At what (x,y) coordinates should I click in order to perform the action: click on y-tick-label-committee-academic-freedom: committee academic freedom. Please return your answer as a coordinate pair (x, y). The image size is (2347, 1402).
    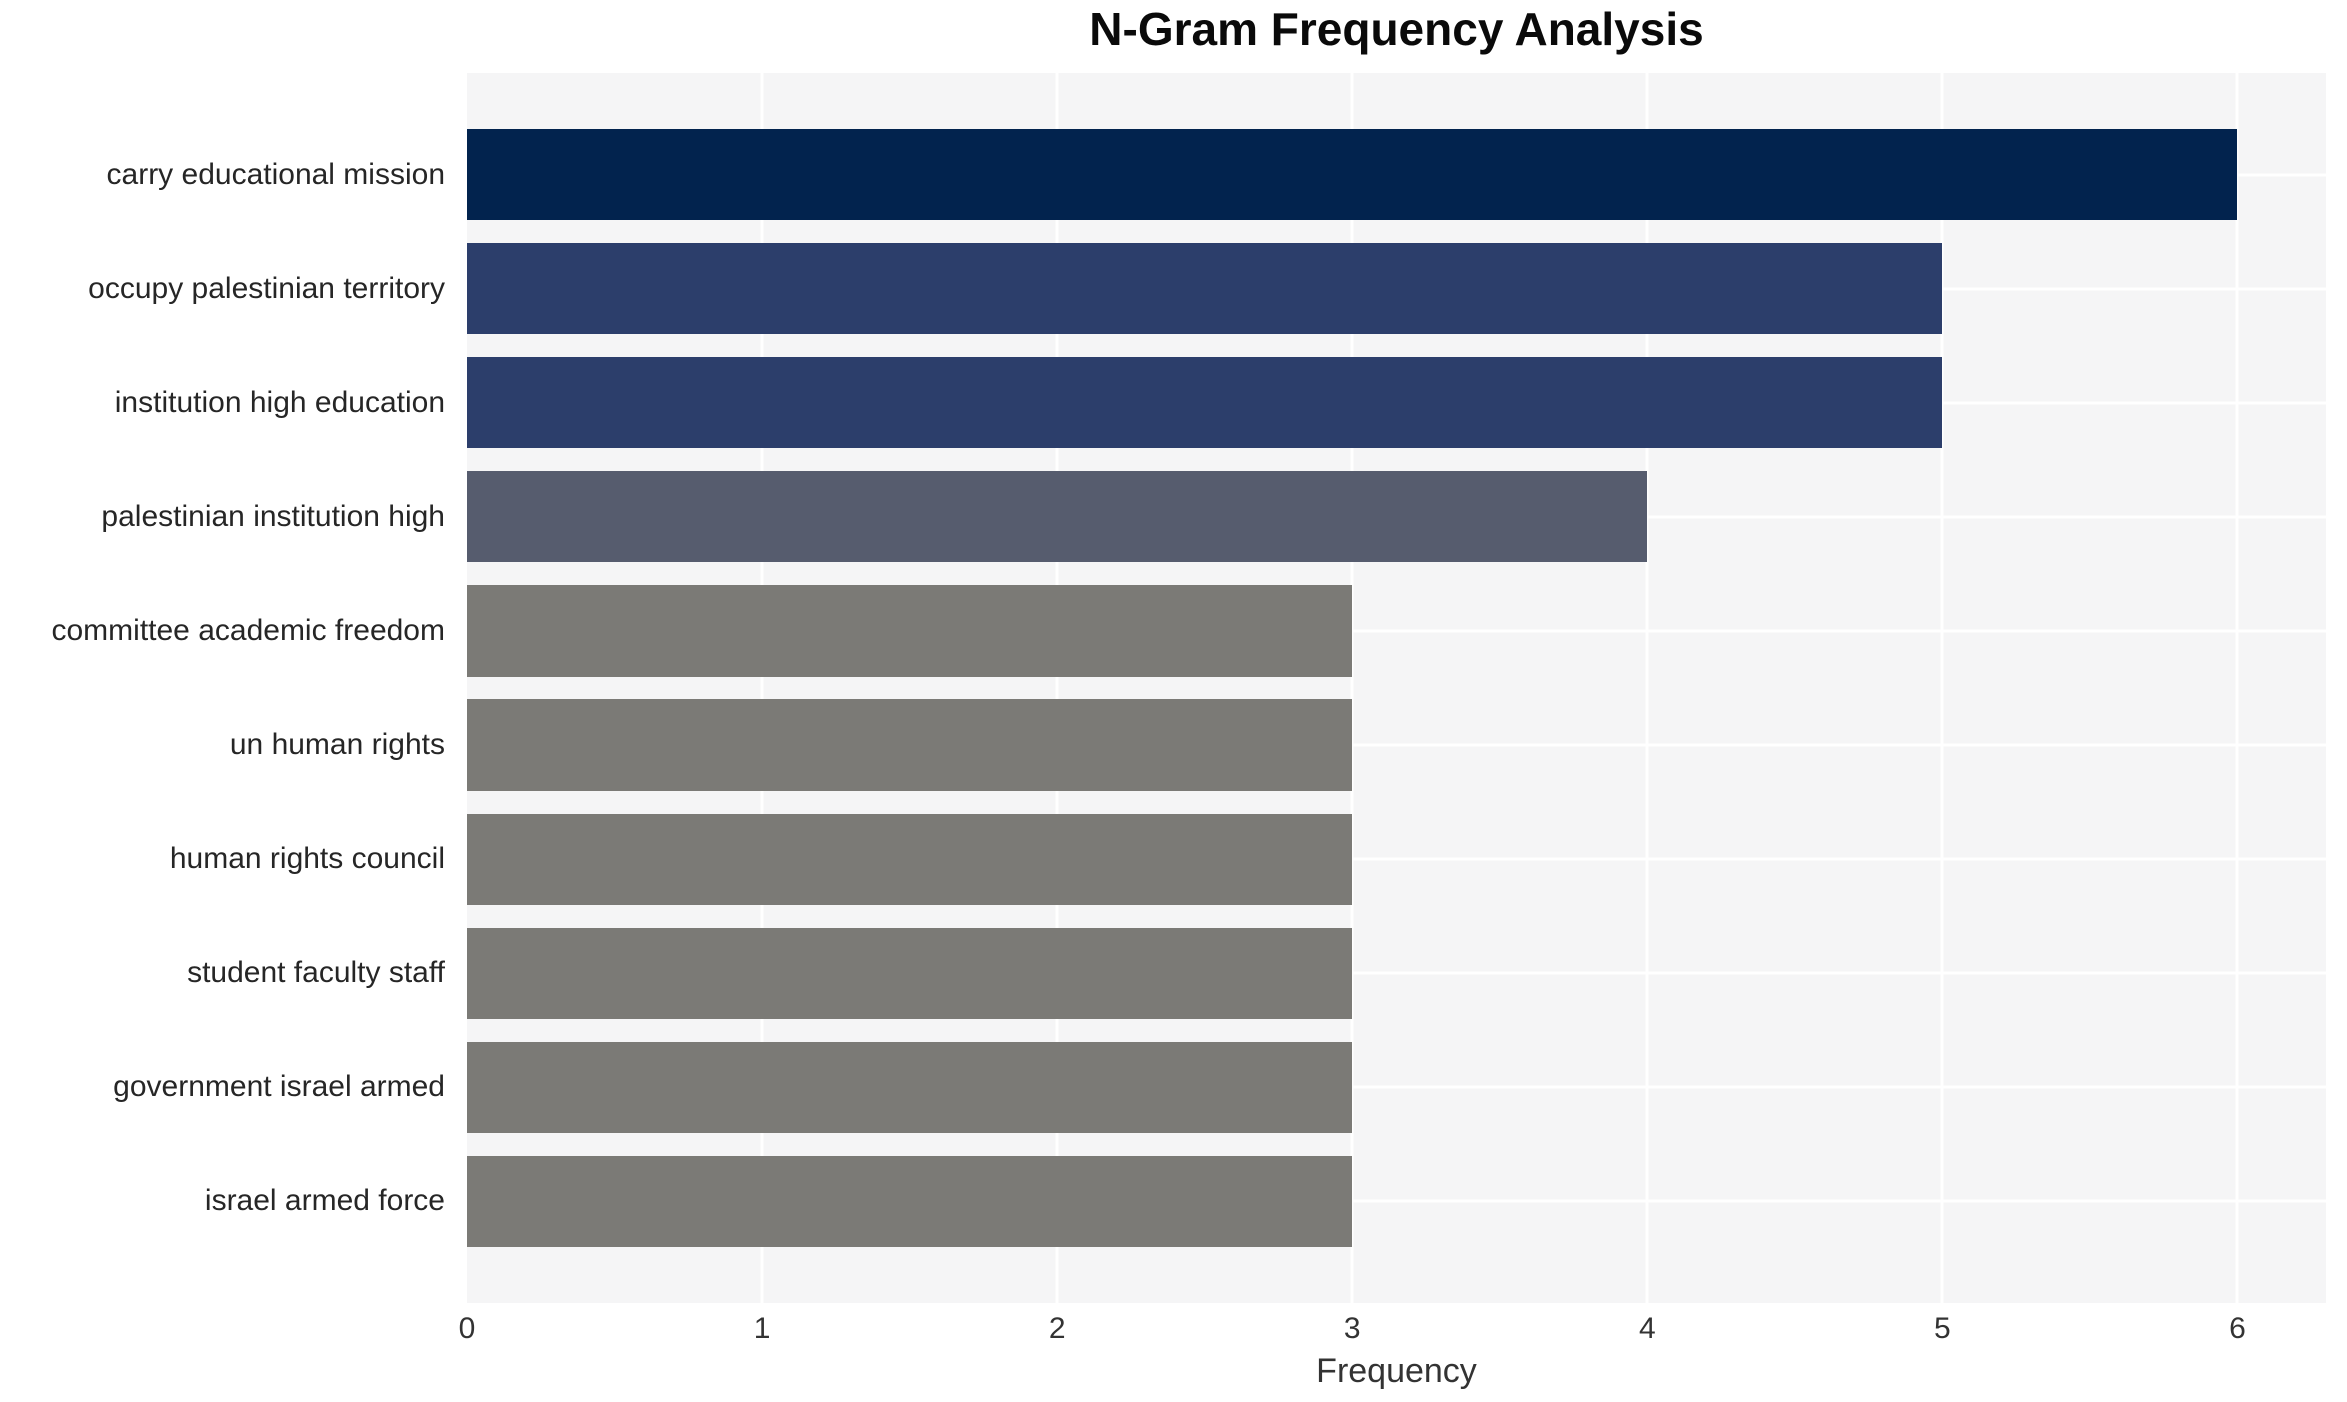
    Looking at the image, I should click on (248, 630).